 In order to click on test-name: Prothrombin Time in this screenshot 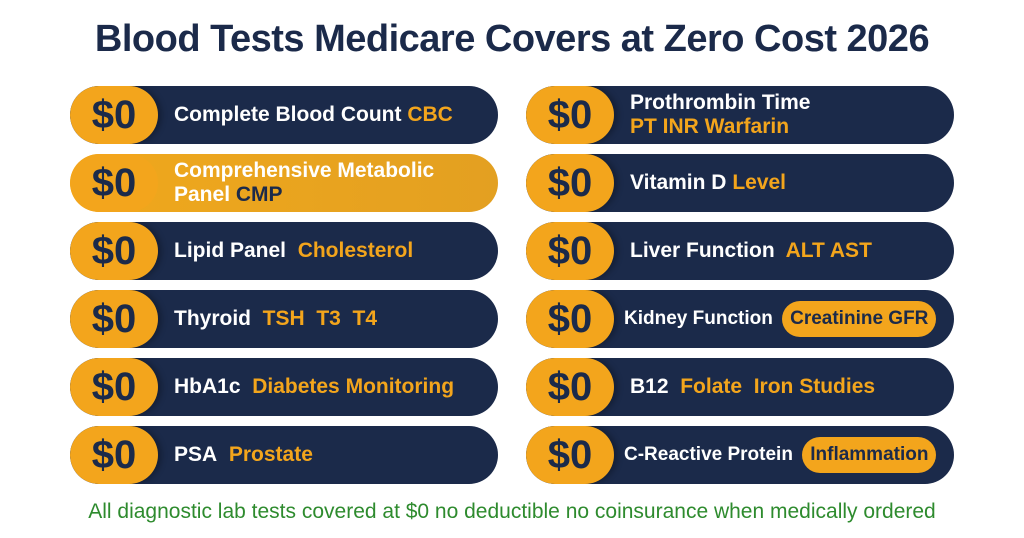, I will do `click(720, 102)`.